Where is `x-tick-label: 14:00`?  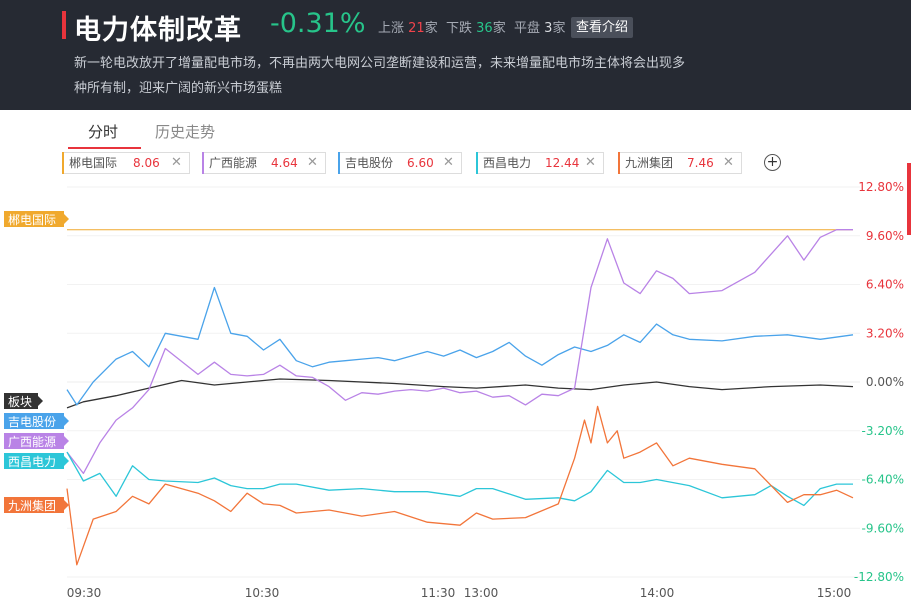 x-tick-label: 14:00 is located at coordinates (657, 593).